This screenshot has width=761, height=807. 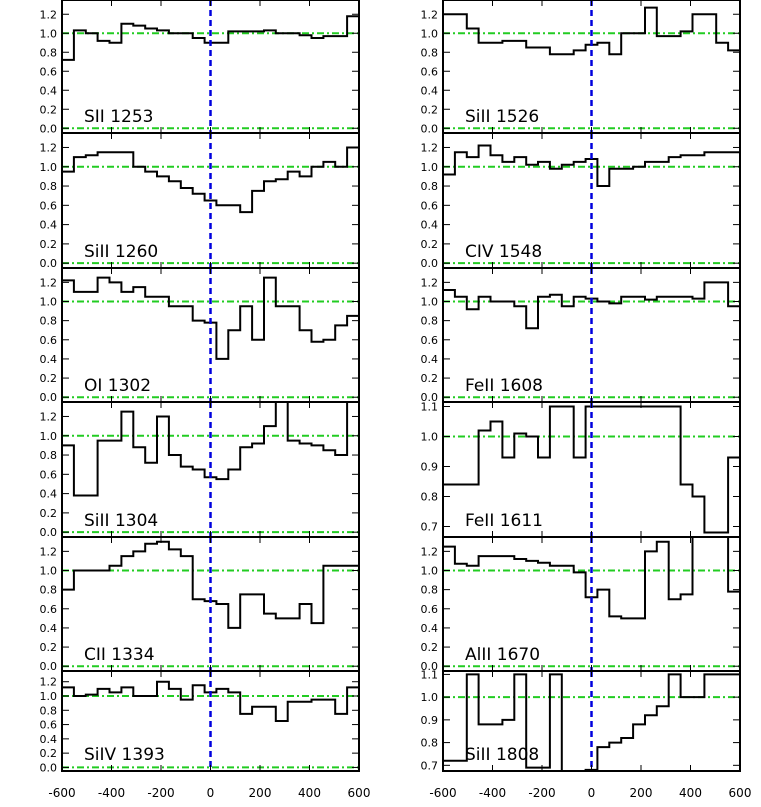 What do you see at coordinates (200, 335) in the screenshot?
I see `panel-oi-1302: 0.0 0.2 0.4 0.6 0.8 1.0 1.2 OI 1302` at bounding box center [200, 335].